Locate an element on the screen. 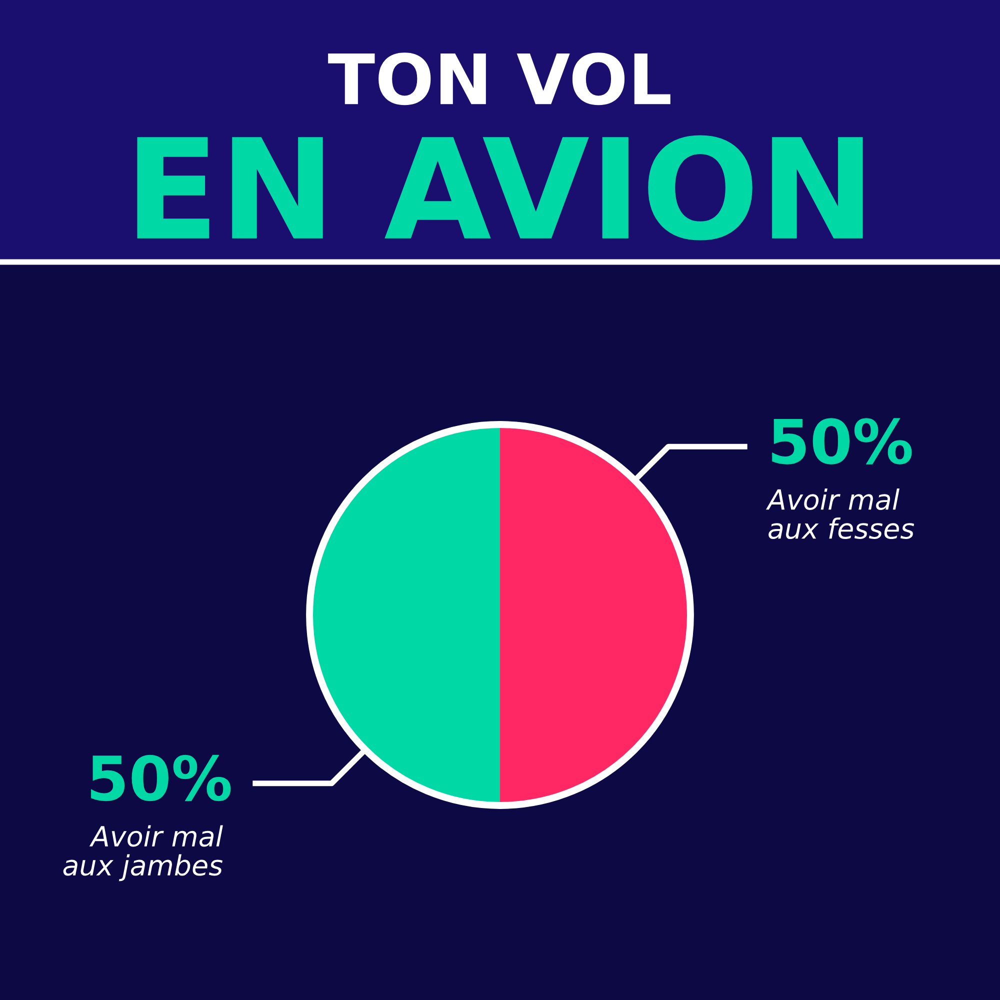 The image size is (1000, 1000). chart-subtitle: EN AVION is located at coordinates (500, 187).